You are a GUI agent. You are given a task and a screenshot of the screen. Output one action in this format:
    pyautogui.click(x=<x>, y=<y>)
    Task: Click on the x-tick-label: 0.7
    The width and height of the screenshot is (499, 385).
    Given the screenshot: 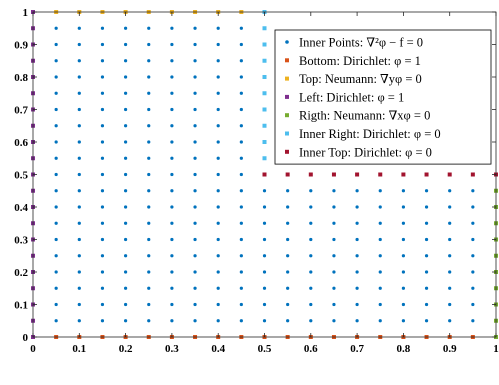 What is the action you would take?
    pyautogui.click(x=357, y=349)
    